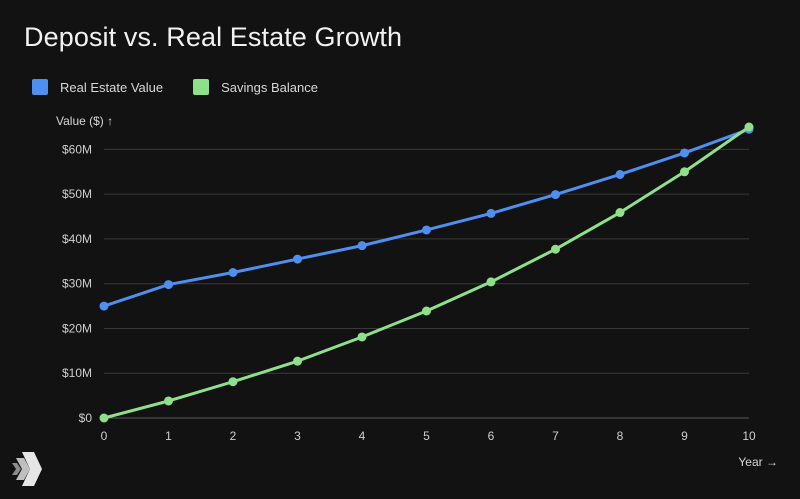 The width and height of the screenshot is (800, 499). What do you see at coordinates (555, 436) in the screenshot?
I see `x-tick-label: 7` at bounding box center [555, 436].